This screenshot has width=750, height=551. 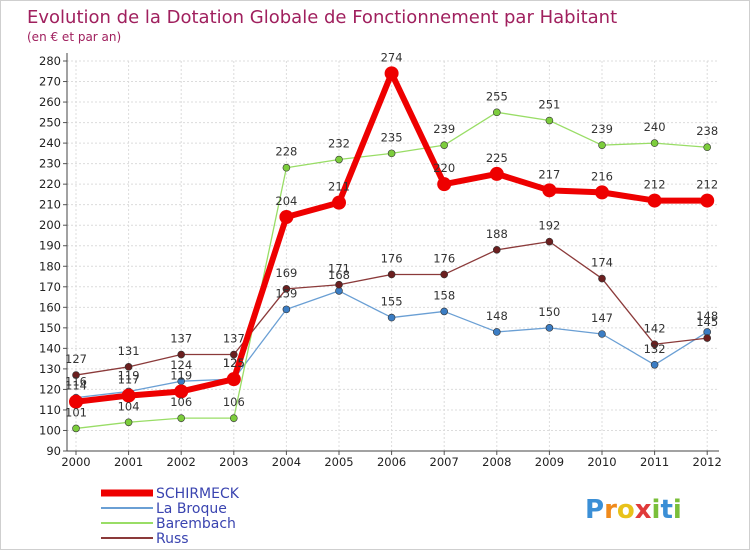 What do you see at coordinates (656, 510) in the screenshot?
I see `logo-letter: i` at bounding box center [656, 510].